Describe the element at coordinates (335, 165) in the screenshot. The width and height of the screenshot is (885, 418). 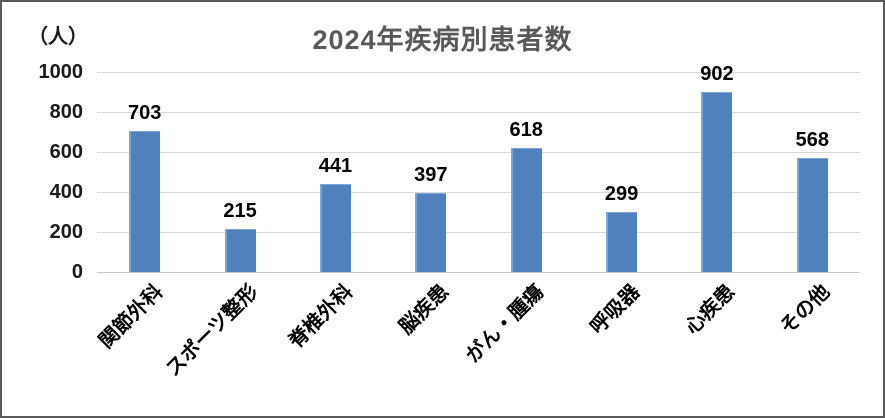
I see `bar-value-label: 441` at that location.